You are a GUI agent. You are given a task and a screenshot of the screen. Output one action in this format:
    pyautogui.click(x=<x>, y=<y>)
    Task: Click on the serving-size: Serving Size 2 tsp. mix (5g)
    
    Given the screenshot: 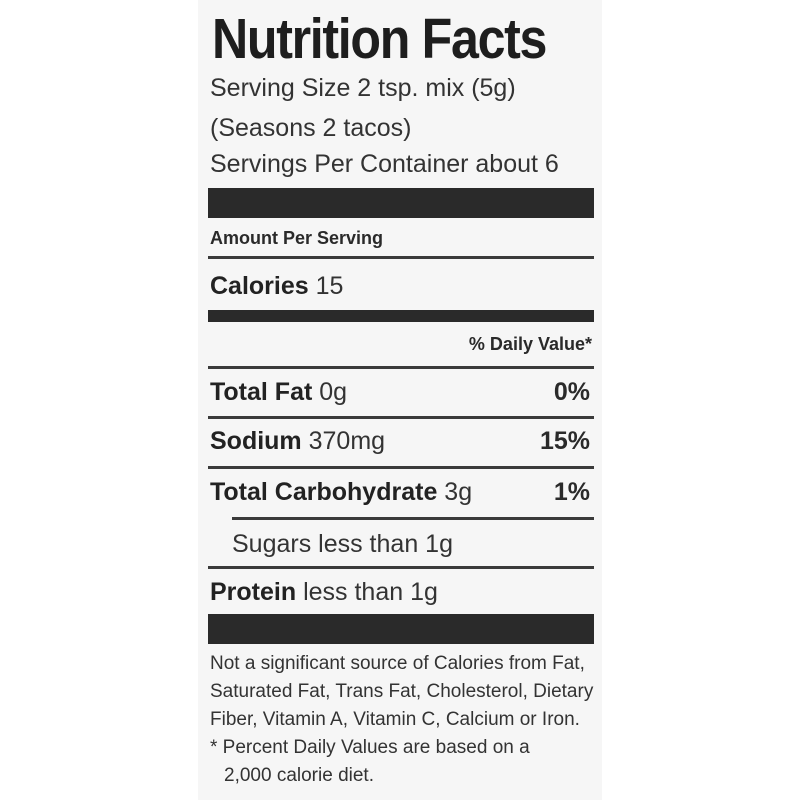 What is the action you would take?
    pyautogui.click(x=363, y=88)
    